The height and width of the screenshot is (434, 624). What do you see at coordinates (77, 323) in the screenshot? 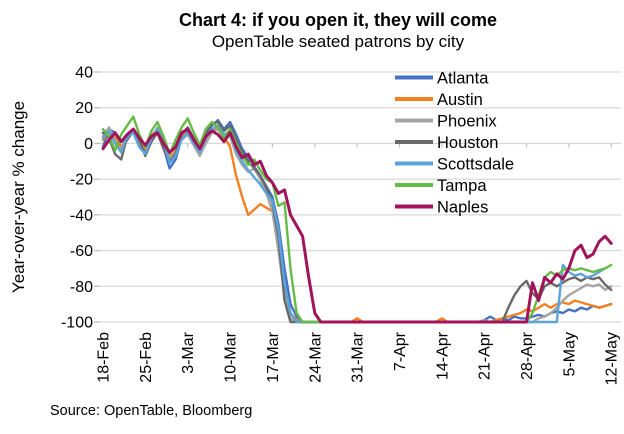
I see `y-tick-label: -100` at bounding box center [77, 323].